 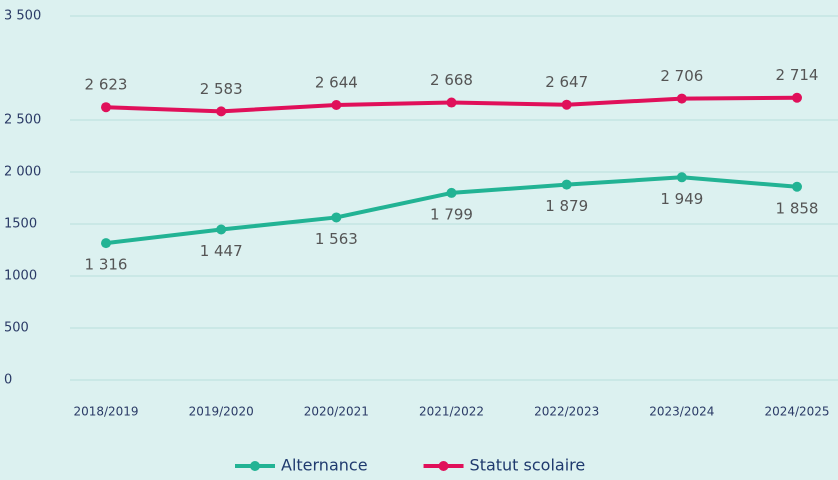 What do you see at coordinates (8, 380) in the screenshot?
I see `y-tick-label: 0` at bounding box center [8, 380].